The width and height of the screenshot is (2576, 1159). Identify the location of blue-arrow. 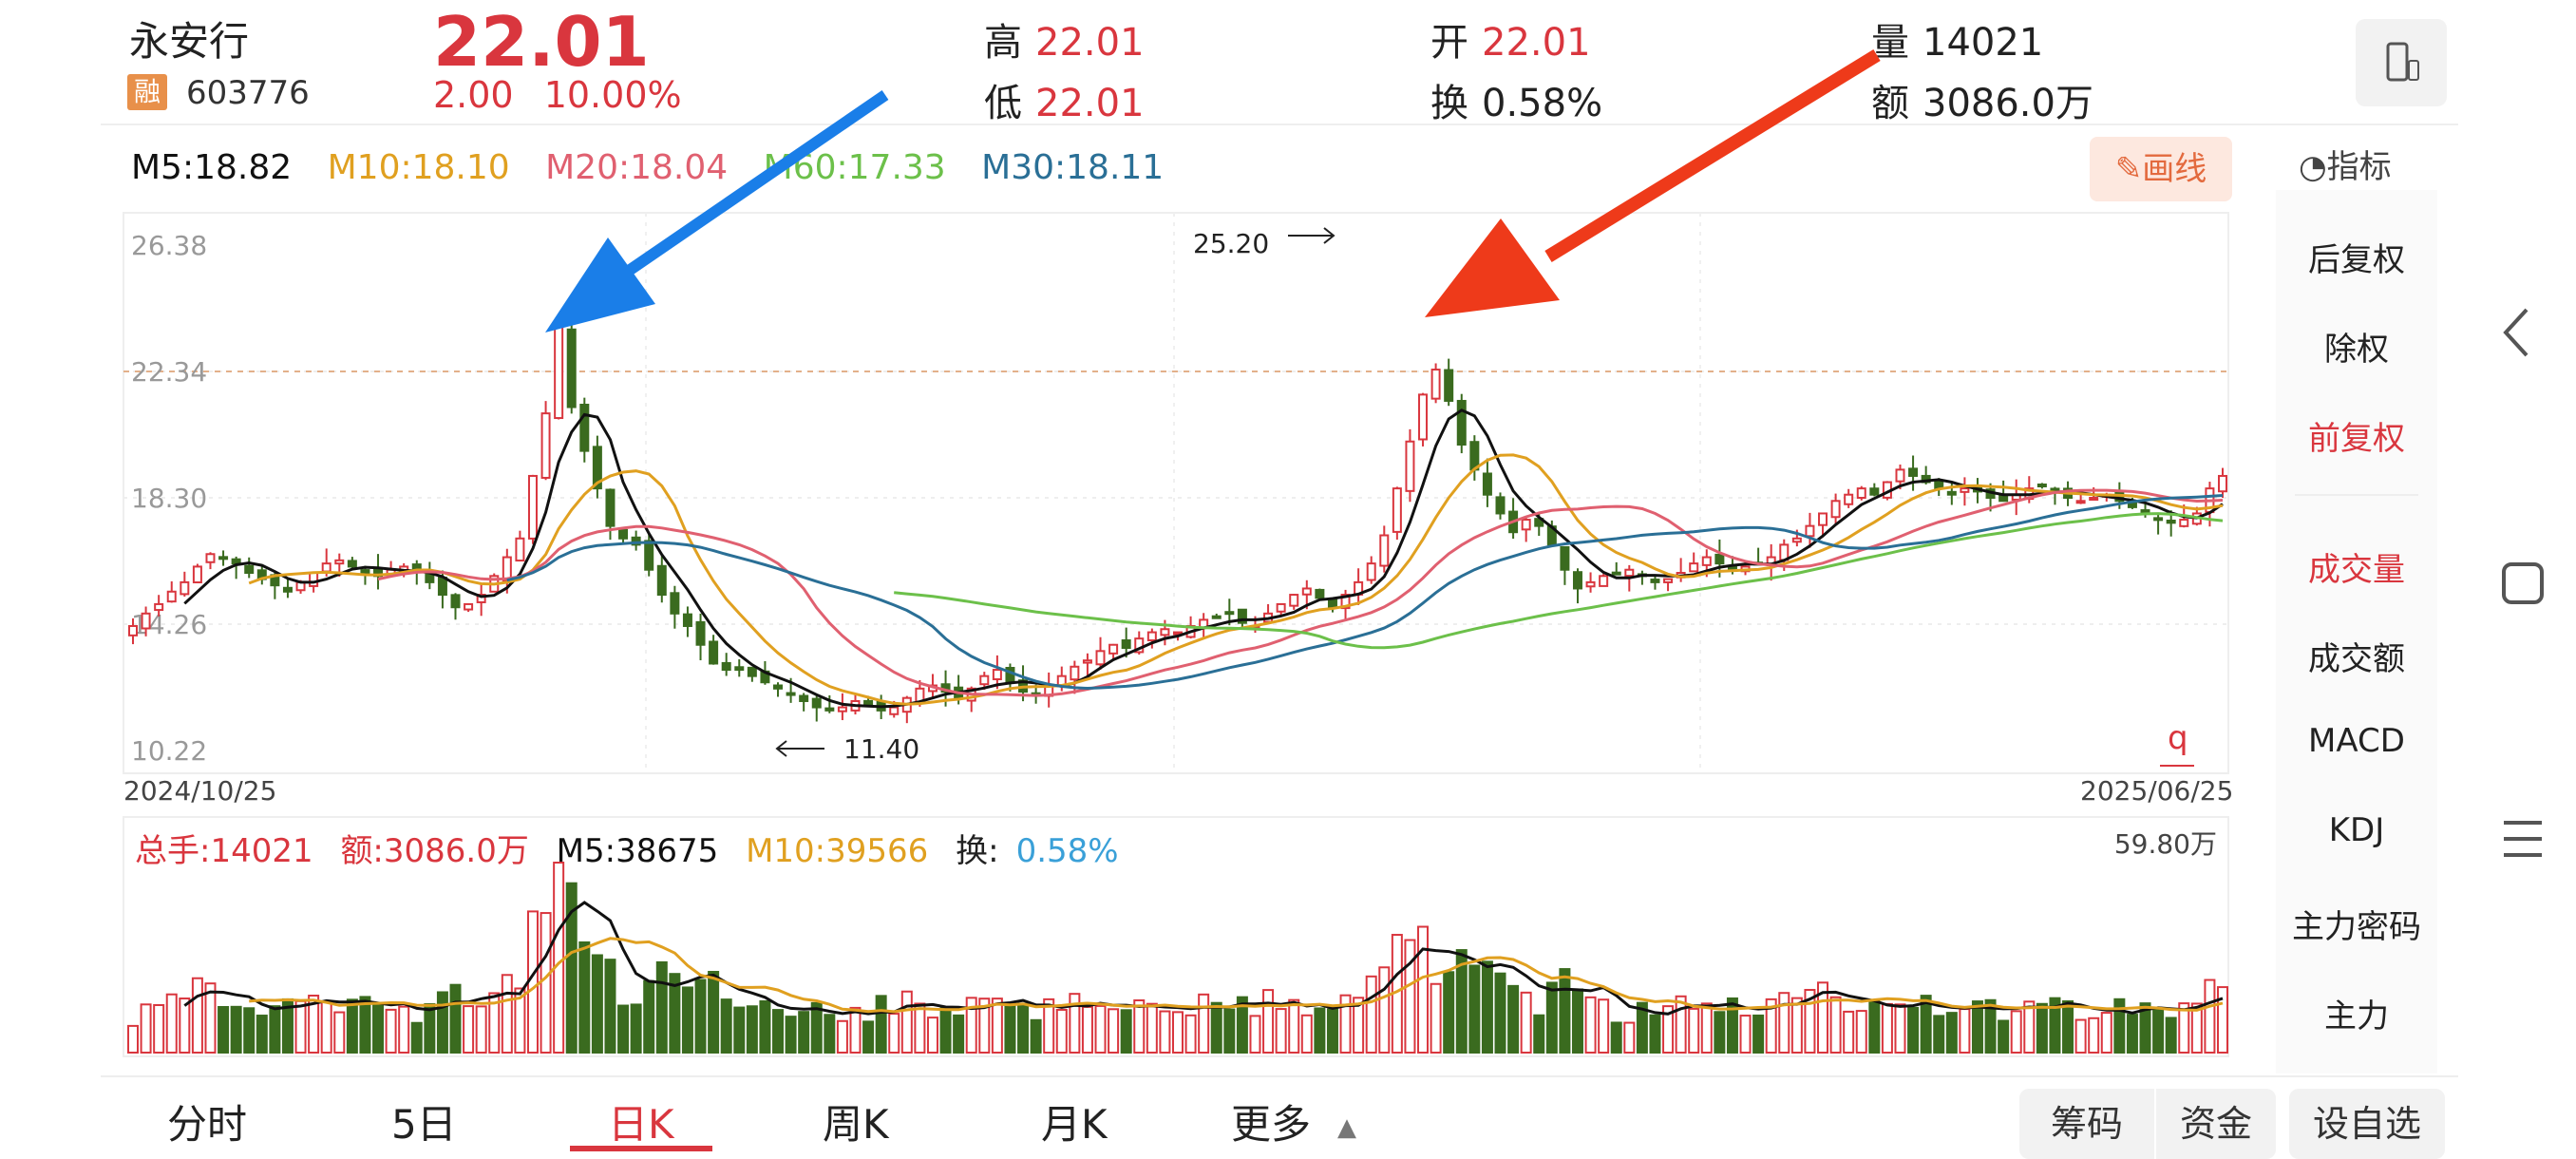
(717, 211).